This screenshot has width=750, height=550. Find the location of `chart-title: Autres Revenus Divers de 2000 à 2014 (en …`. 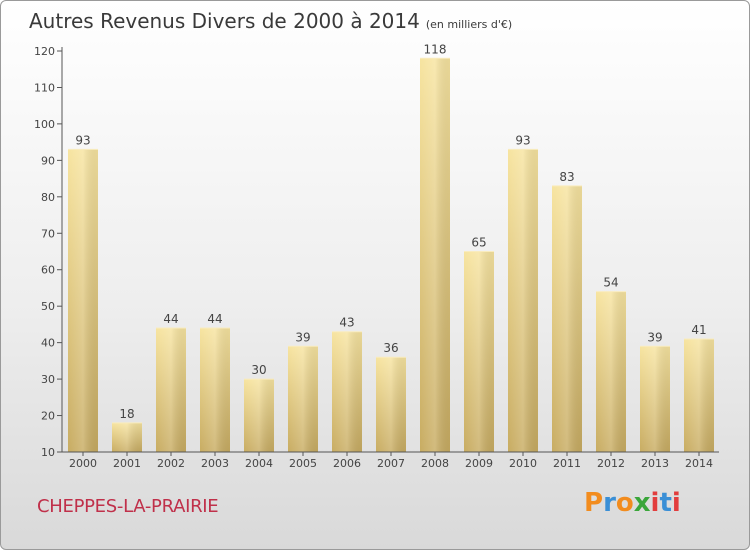

chart-title: Autres Revenus Divers de 2000 à 2014 (en … is located at coordinates (270, 21).